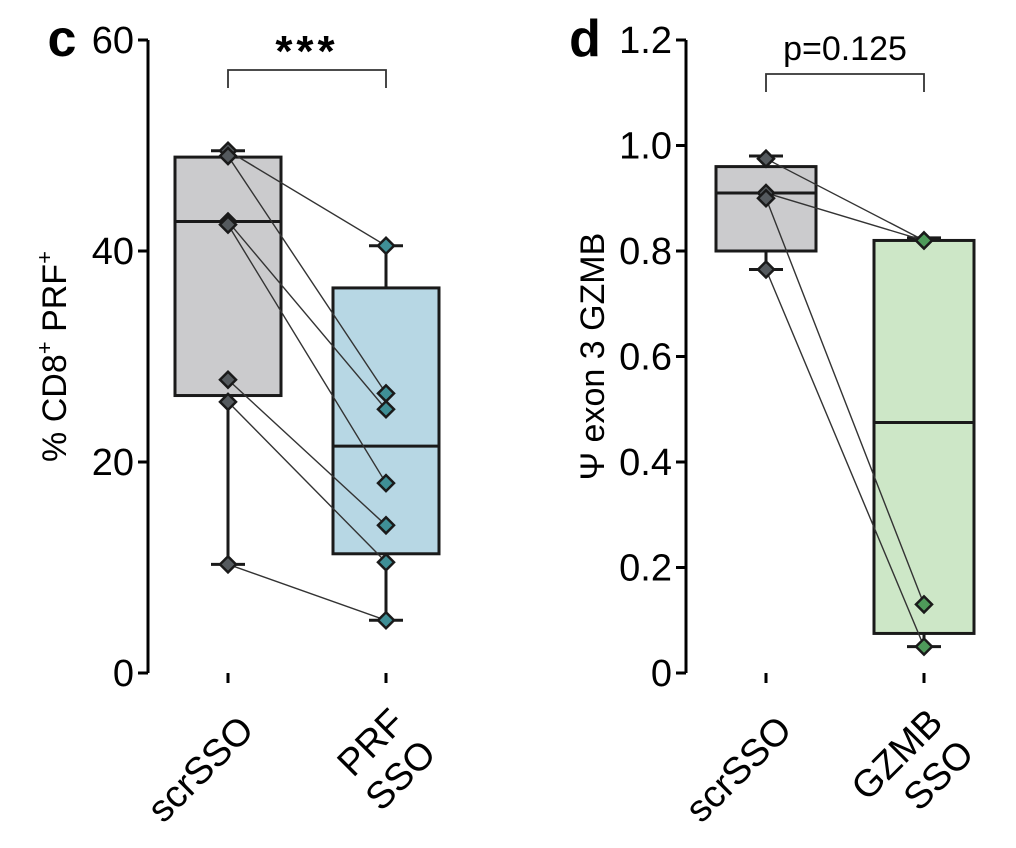  What do you see at coordinates (113, 41) in the screenshot?
I see `y-tick-label: 60` at bounding box center [113, 41].